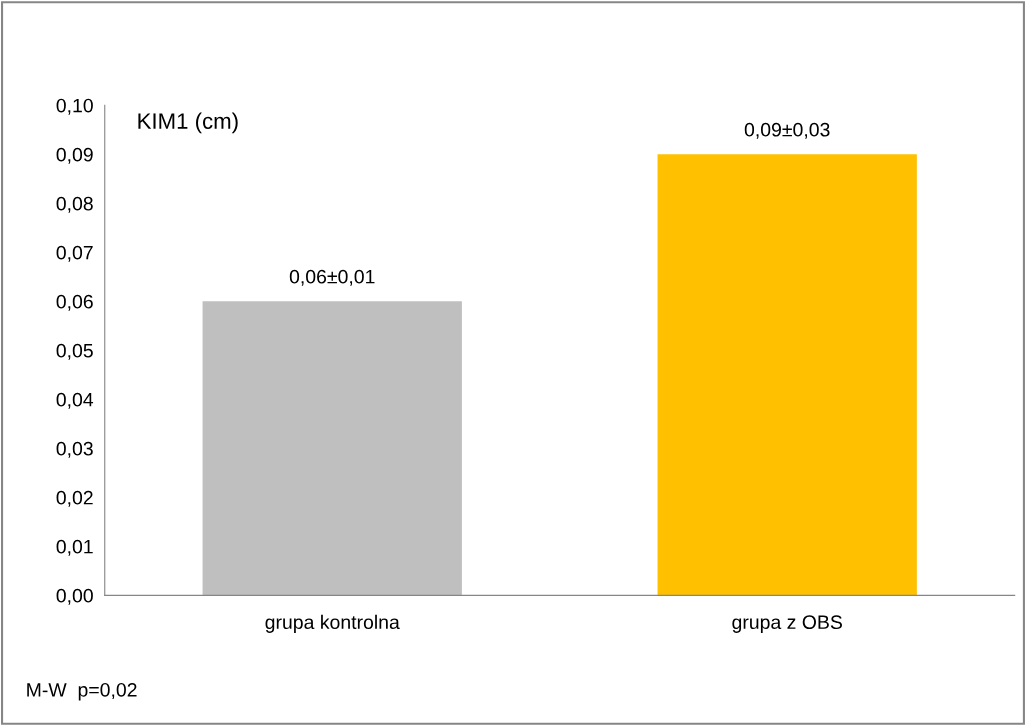 The image size is (1027, 726). I want to click on text: M-W p=0,02, so click(82, 691).